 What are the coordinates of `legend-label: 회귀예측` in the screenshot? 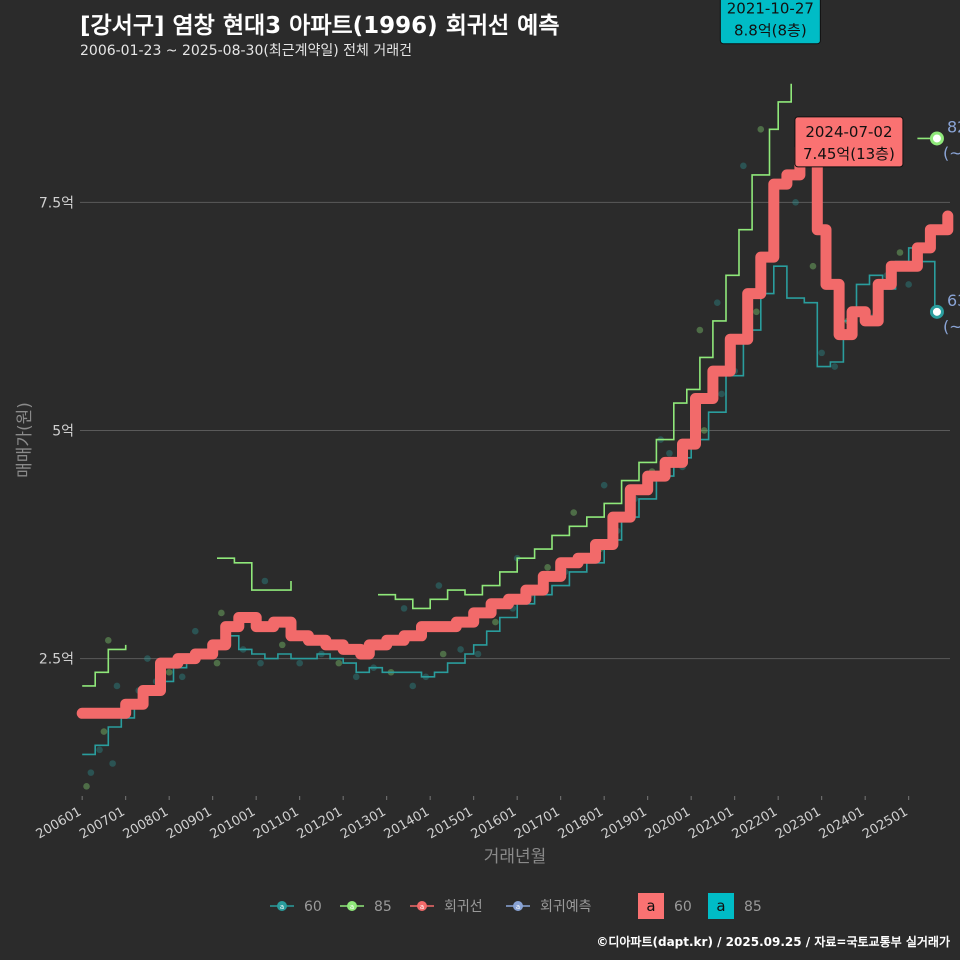 It's located at (566, 907).